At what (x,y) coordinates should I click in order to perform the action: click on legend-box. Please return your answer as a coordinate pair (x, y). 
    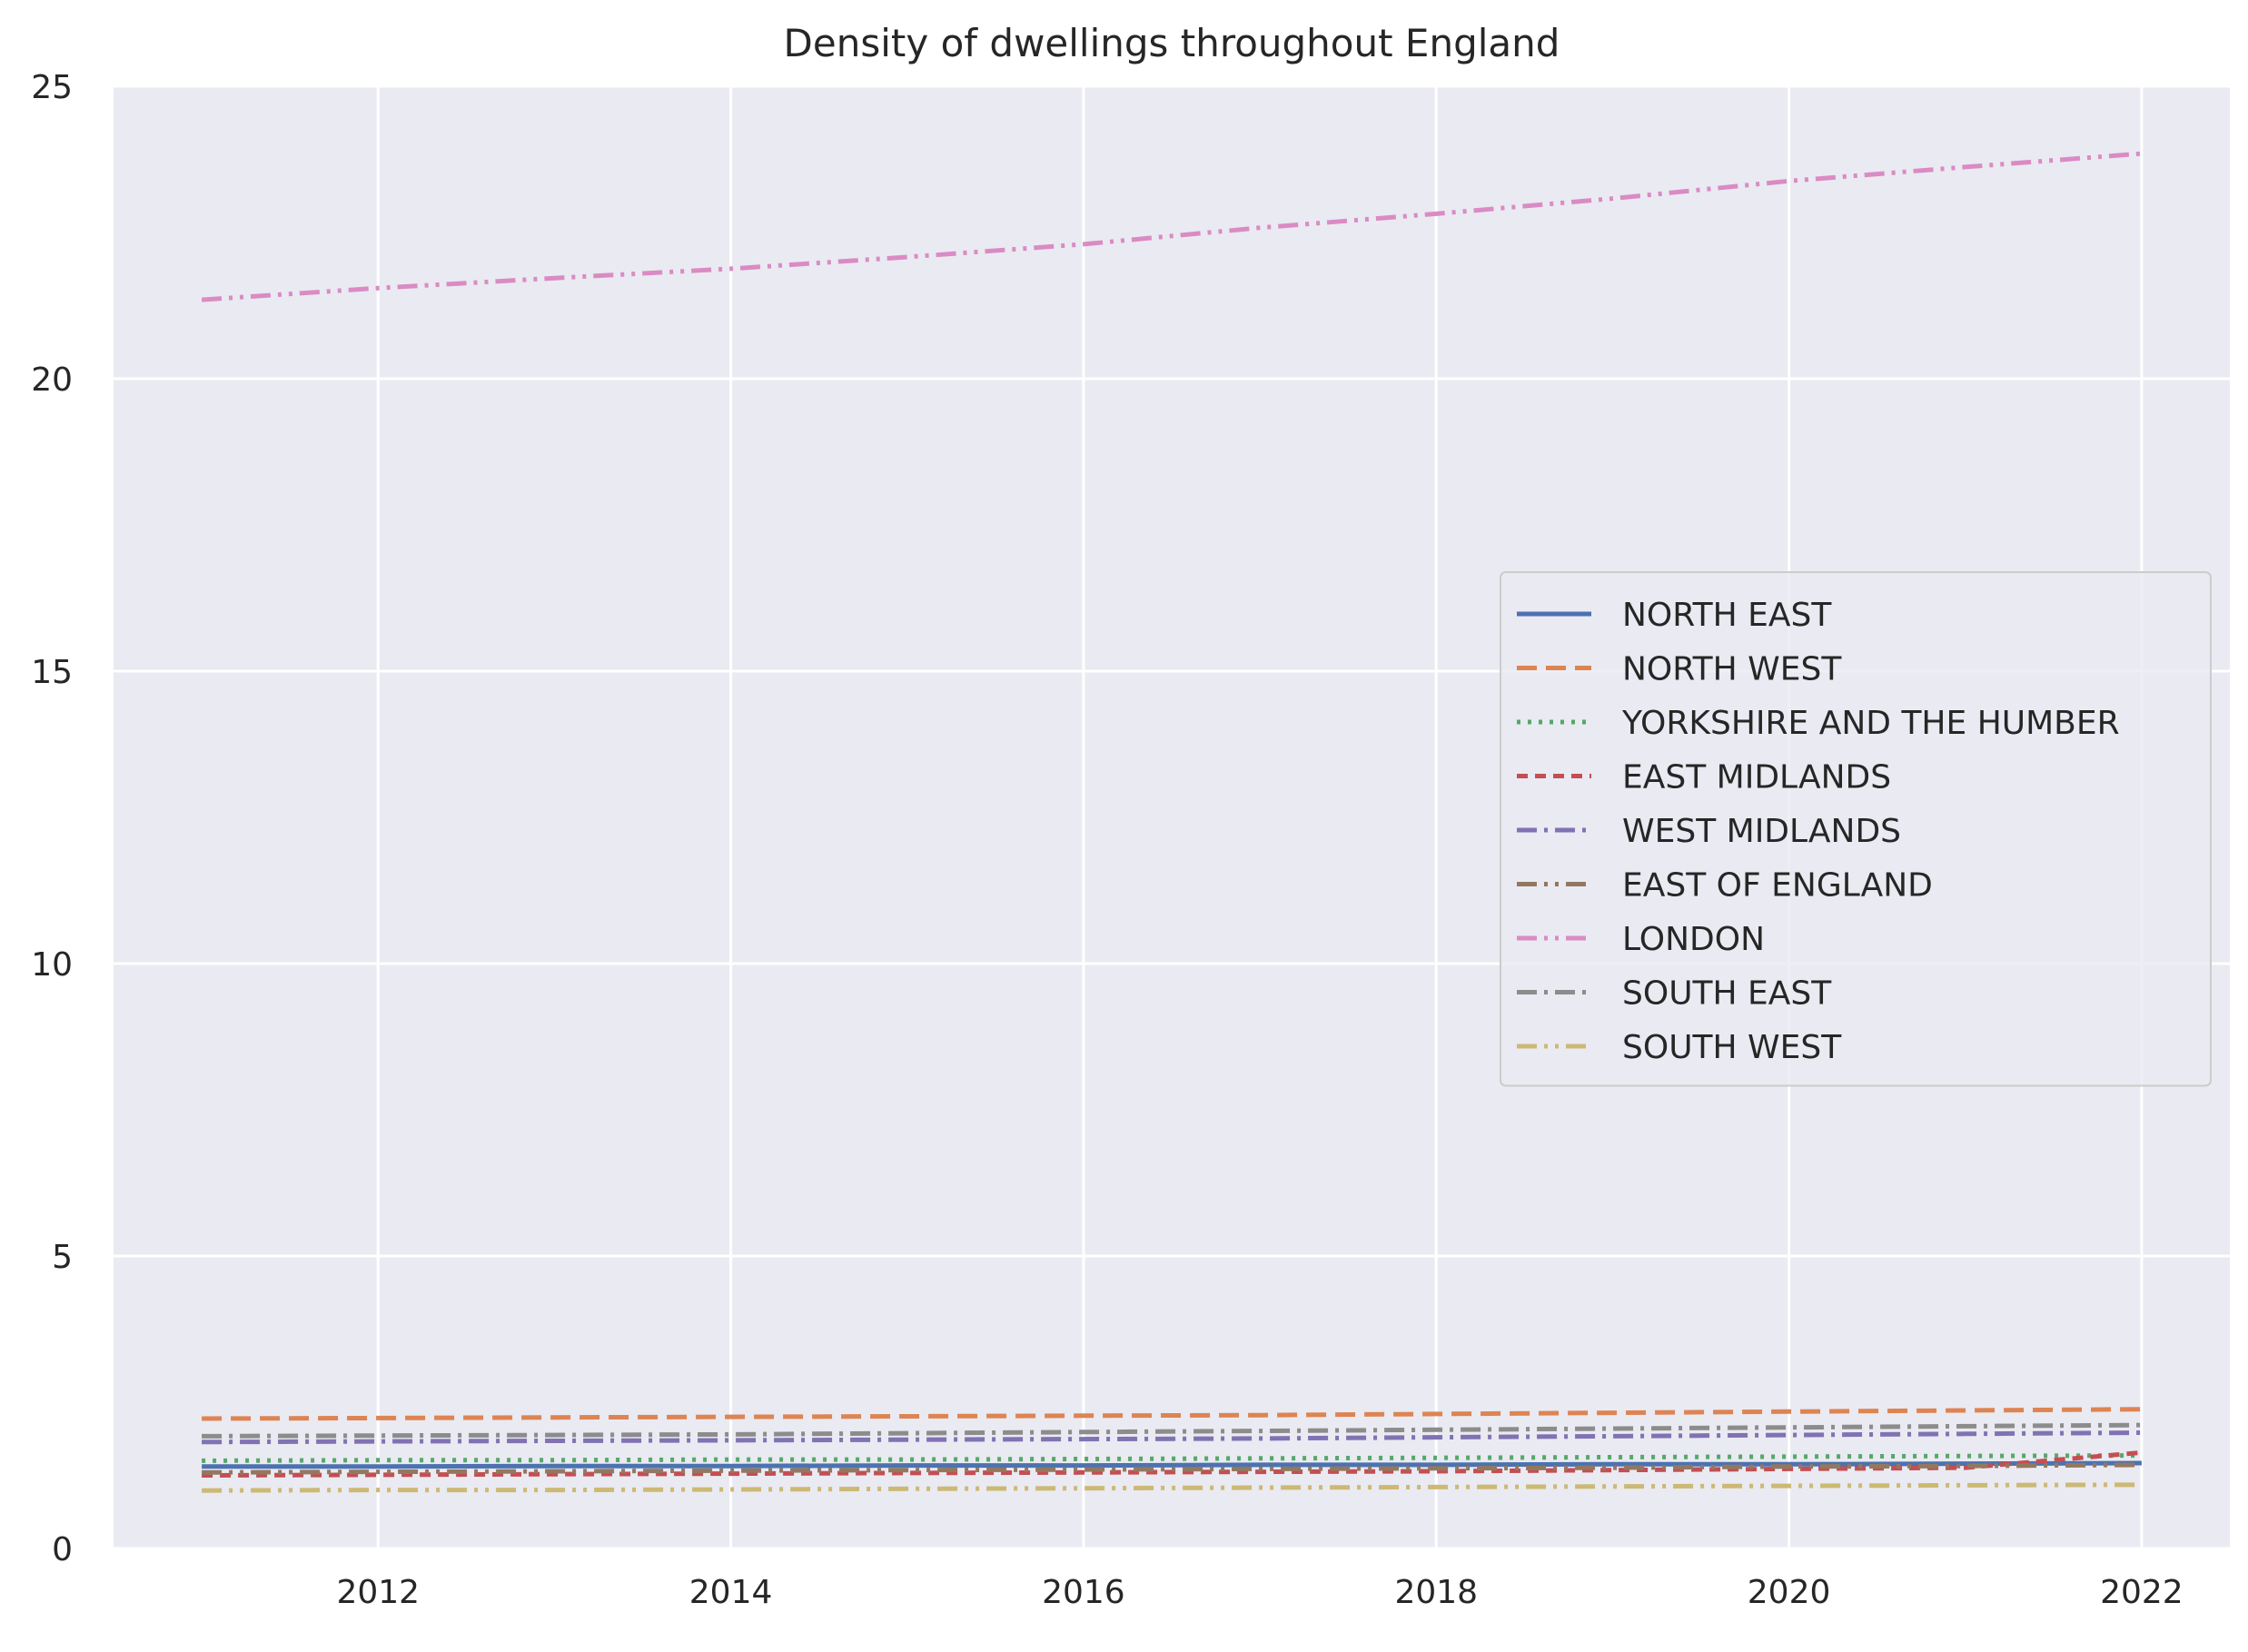
    Looking at the image, I should click on (1856, 829).